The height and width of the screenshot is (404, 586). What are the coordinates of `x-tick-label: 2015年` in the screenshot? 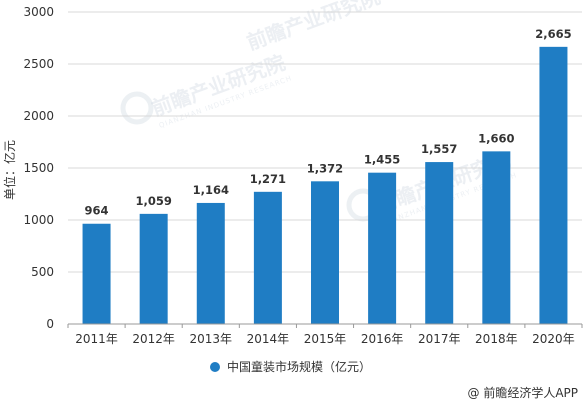 It's located at (325, 339).